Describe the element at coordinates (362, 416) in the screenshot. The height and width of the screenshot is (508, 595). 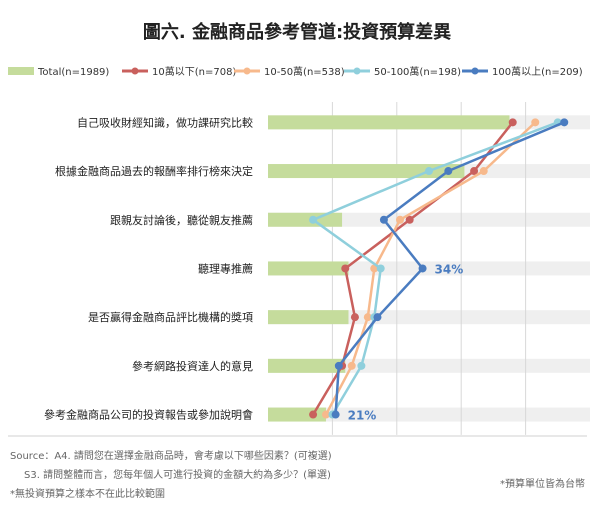
I see `data-label: 21%` at that location.